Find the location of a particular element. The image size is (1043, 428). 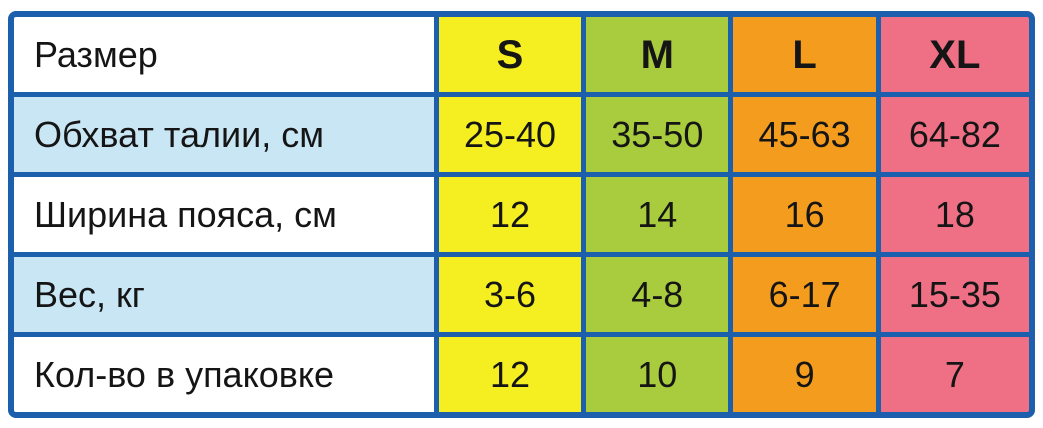

cell-waist-girth-s: 25-40 is located at coordinates (510, 134).